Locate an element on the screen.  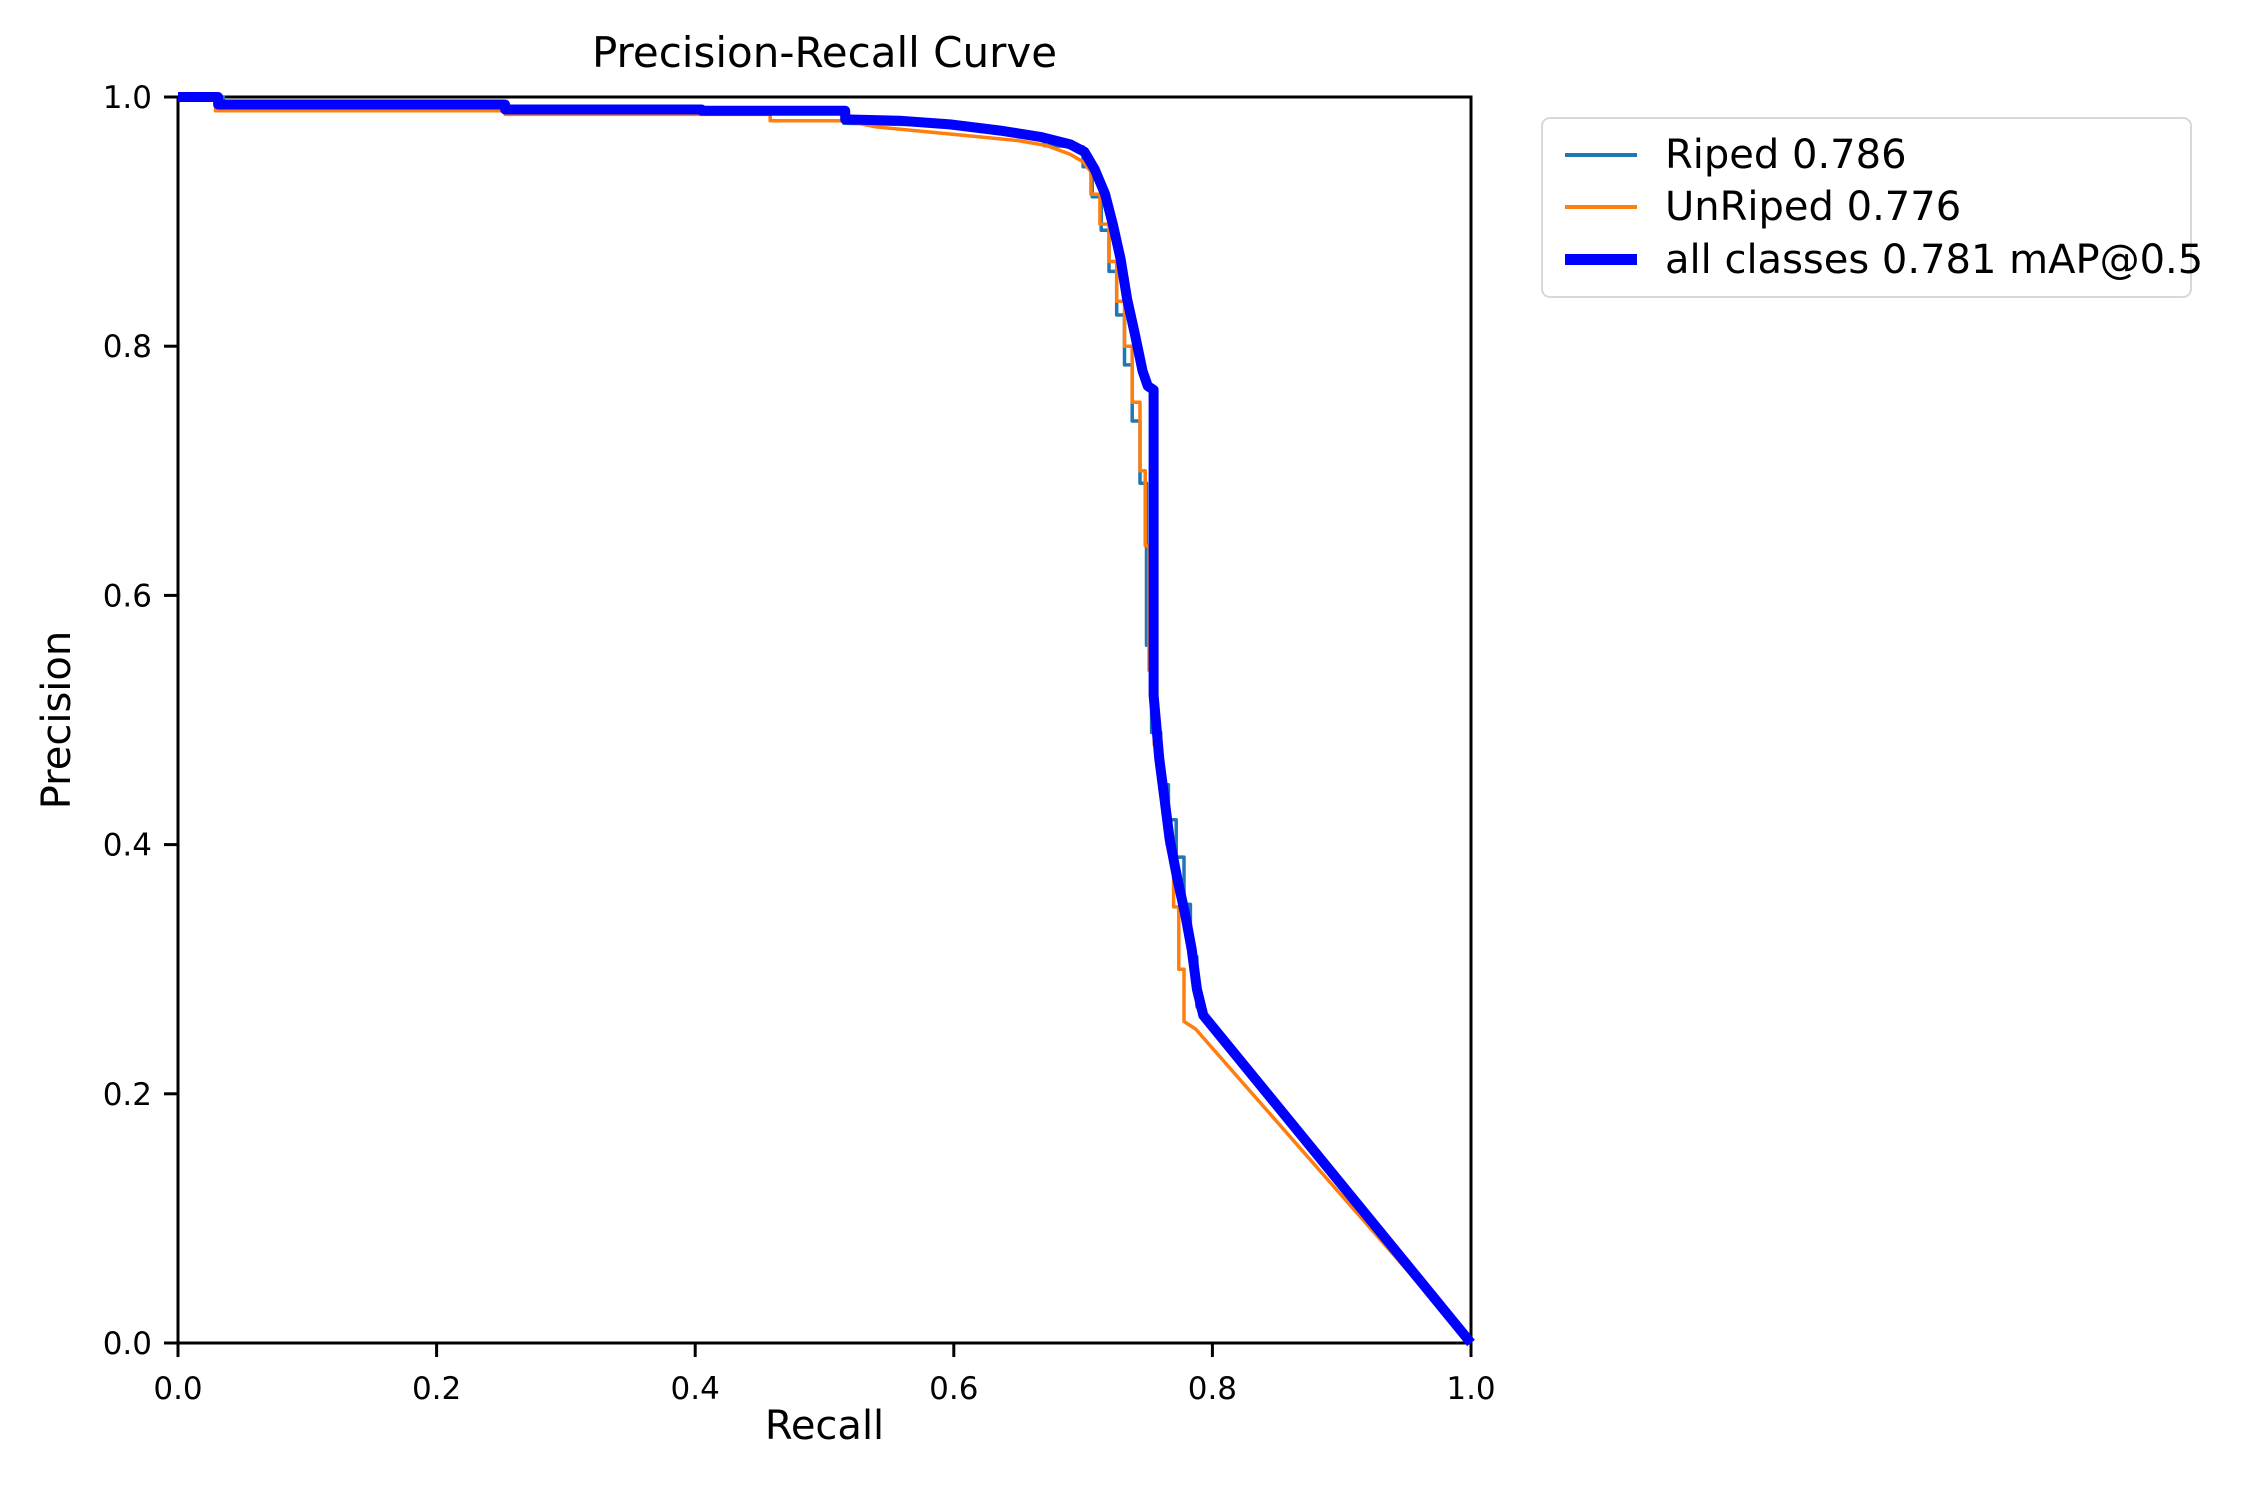
y-tick-label: 0.0 is located at coordinates (127, 1344).